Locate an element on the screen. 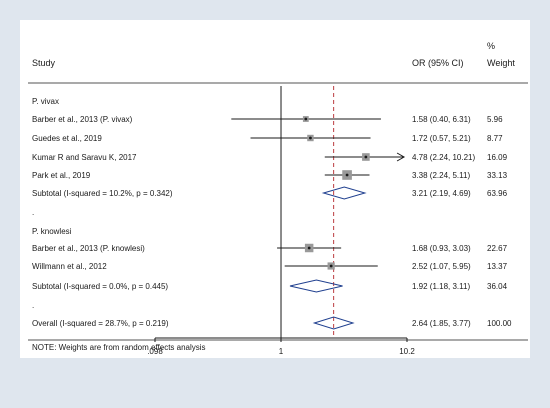  overall-diamond is located at coordinates (333, 323).